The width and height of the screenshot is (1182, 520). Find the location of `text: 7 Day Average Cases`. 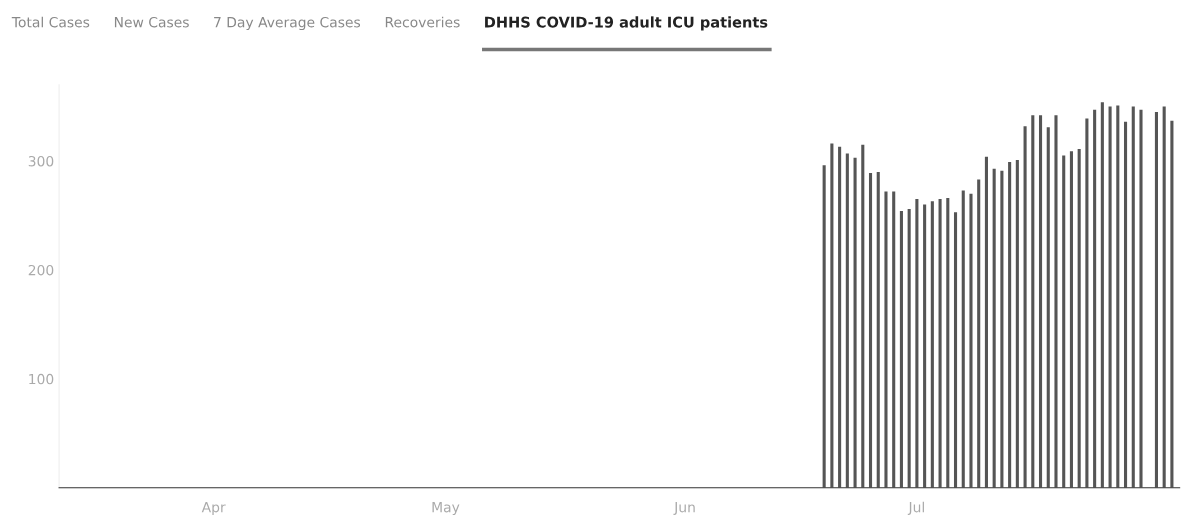

text: 7 Day Average Cases is located at coordinates (287, 23).